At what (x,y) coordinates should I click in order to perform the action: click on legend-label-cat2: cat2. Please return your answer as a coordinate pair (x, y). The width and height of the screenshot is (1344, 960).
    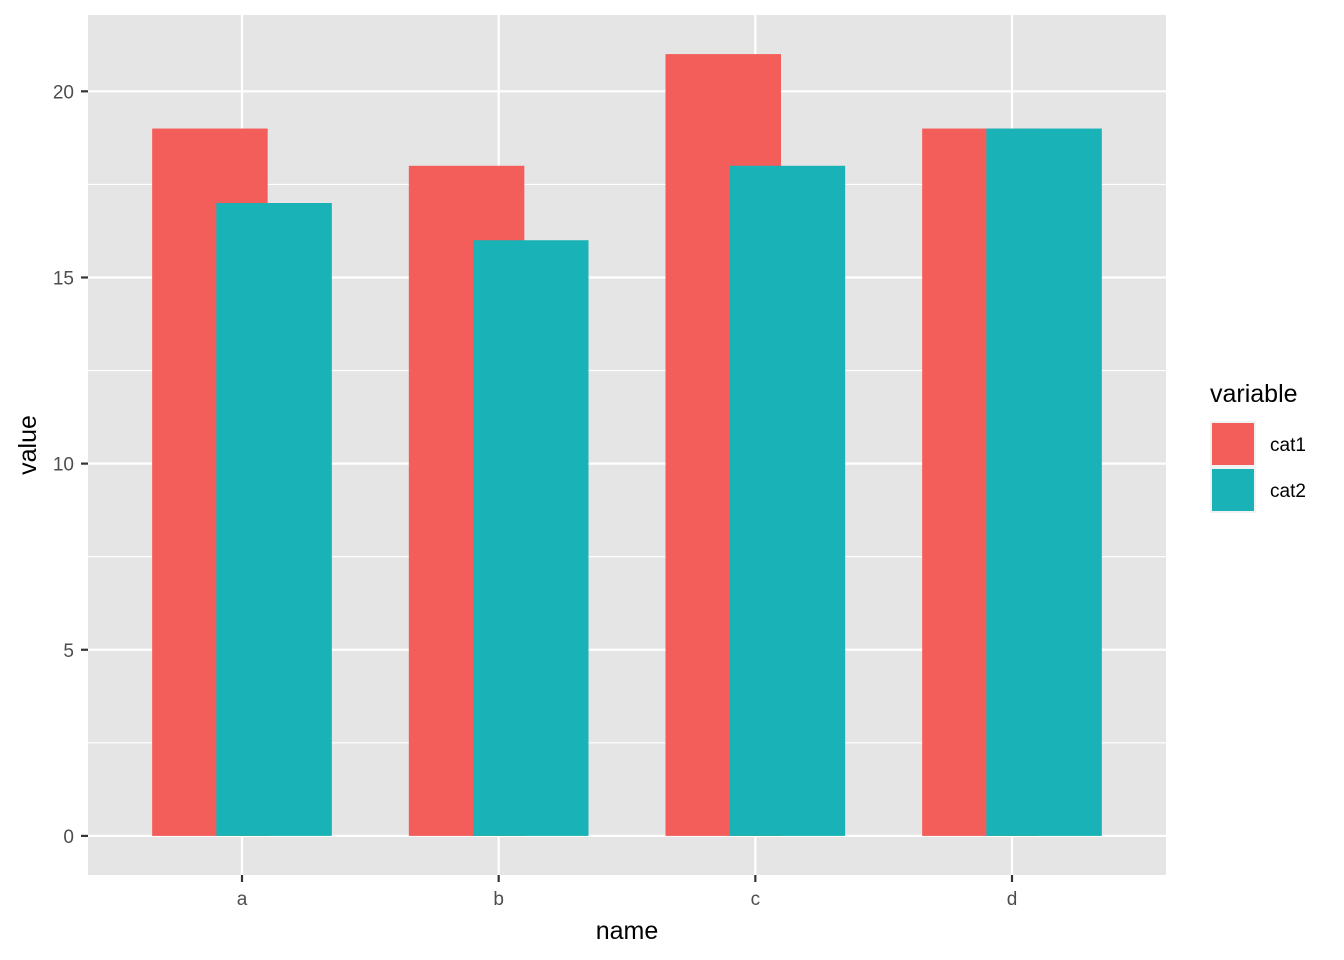
    Looking at the image, I should click on (1288, 491).